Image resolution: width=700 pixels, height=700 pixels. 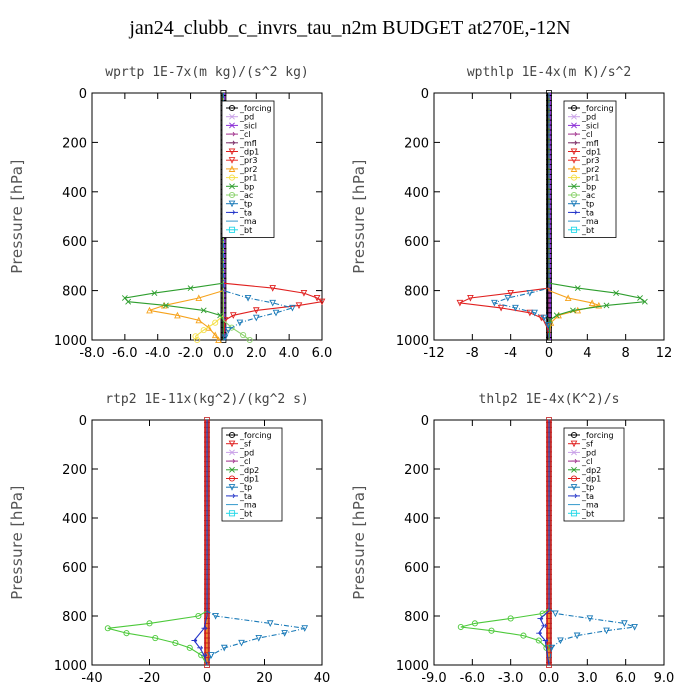 I want to click on x-tick-label: 12, so click(x=664, y=353).